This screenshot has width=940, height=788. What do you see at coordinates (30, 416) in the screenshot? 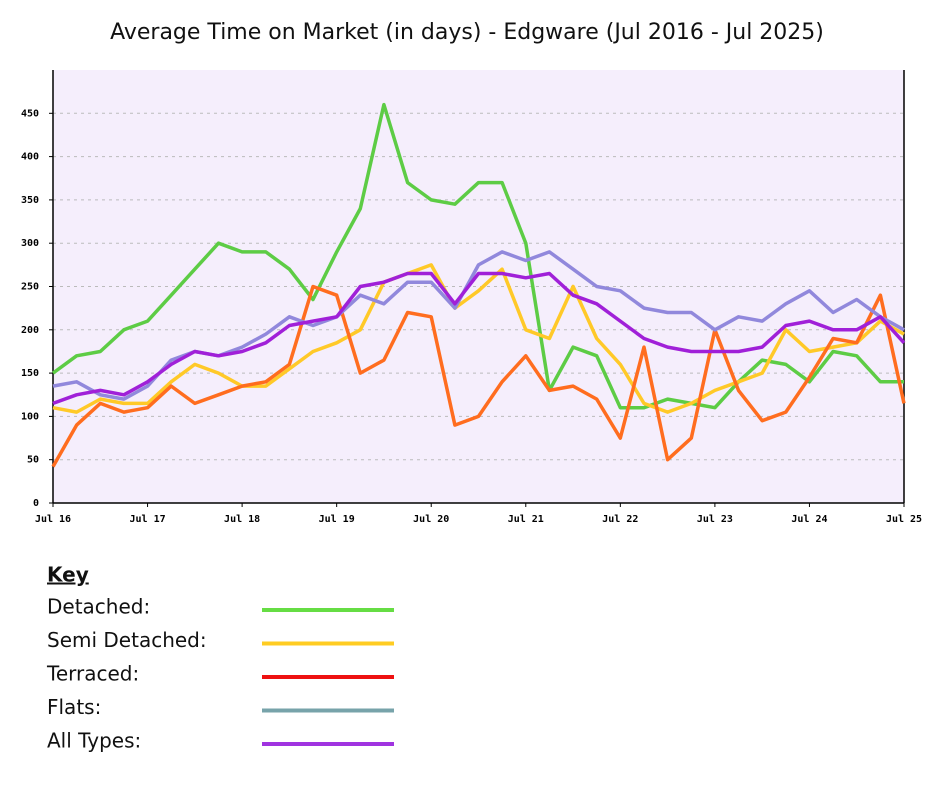
I see `y-tick-label: 100` at bounding box center [30, 416].